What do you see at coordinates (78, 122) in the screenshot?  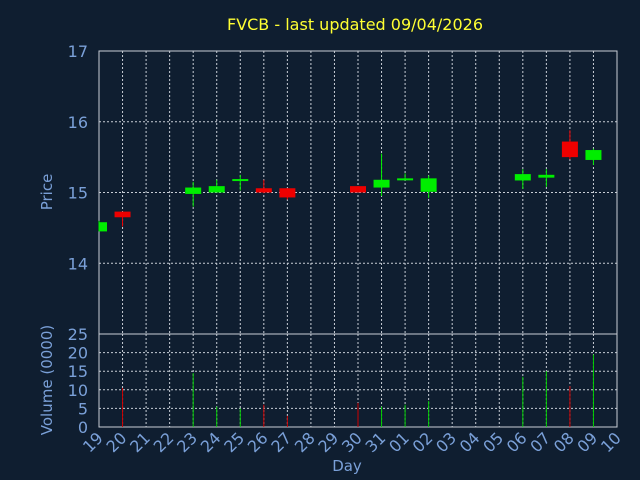 I see `price-y-tick-label: 16` at bounding box center [78, 122].